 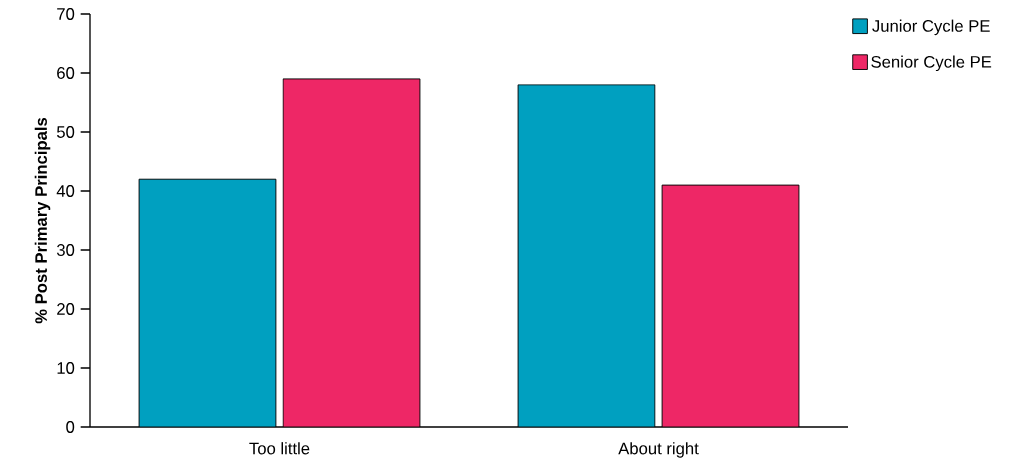 I want to click on y-axis-title: % Post Primary Principals, so click(x=42, y=220).